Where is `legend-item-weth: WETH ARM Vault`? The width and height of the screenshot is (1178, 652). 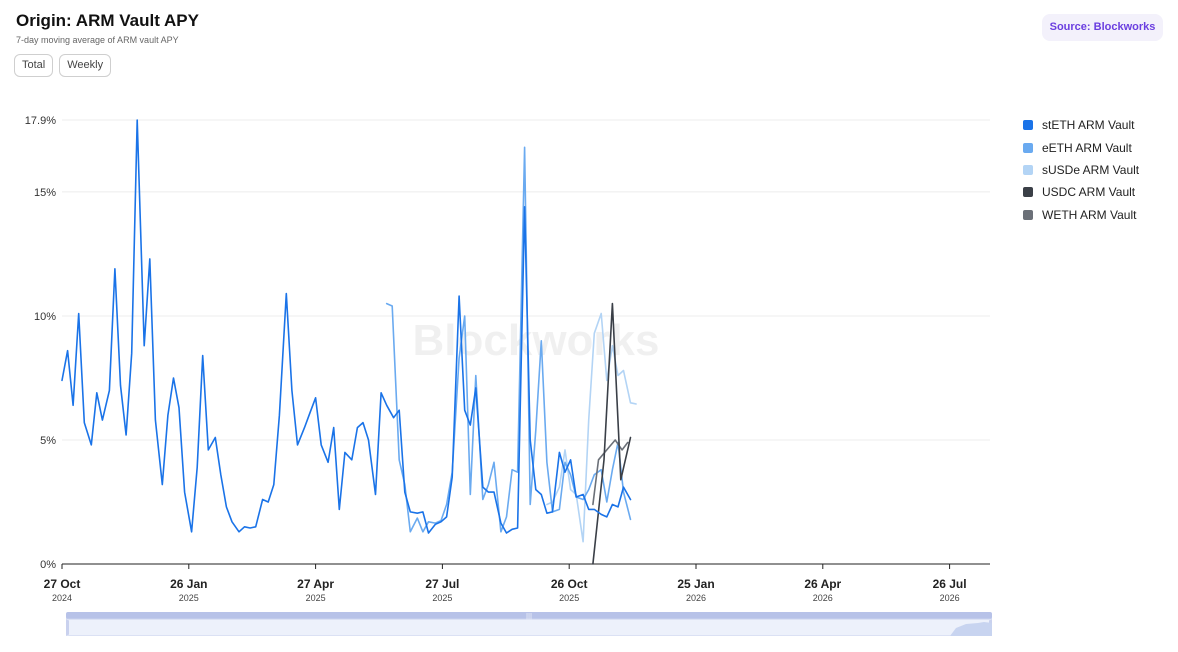 legend-item-weth: WETH ARM Vault is located at coordinates (1081, 215).